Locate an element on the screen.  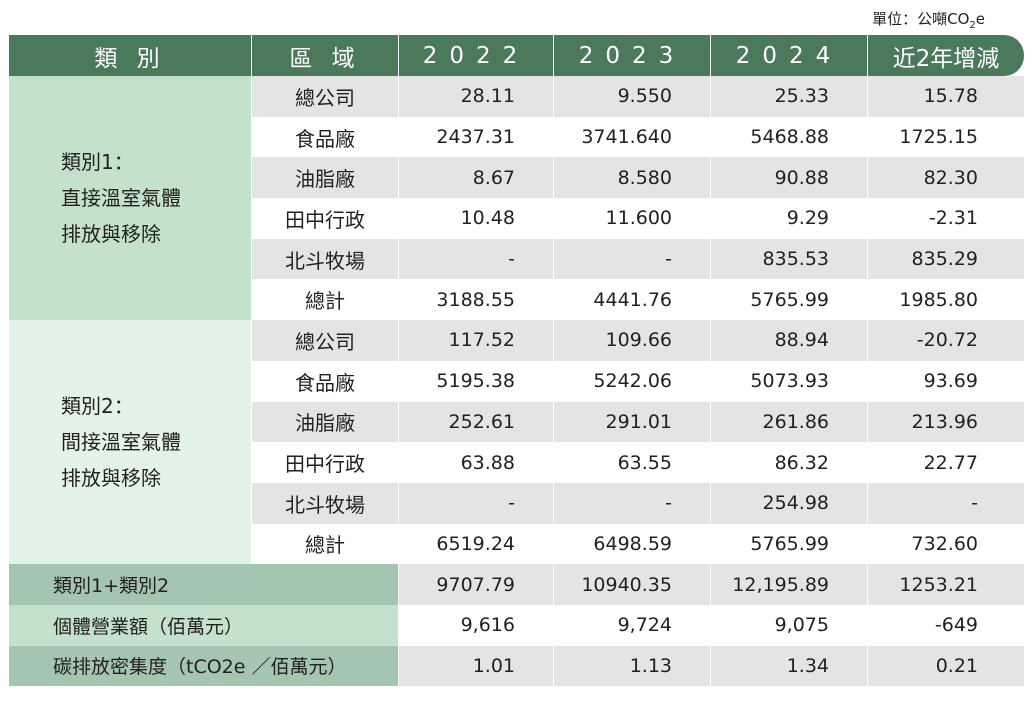
value-2024: 5468.88 is located at coordinates (789, 137).